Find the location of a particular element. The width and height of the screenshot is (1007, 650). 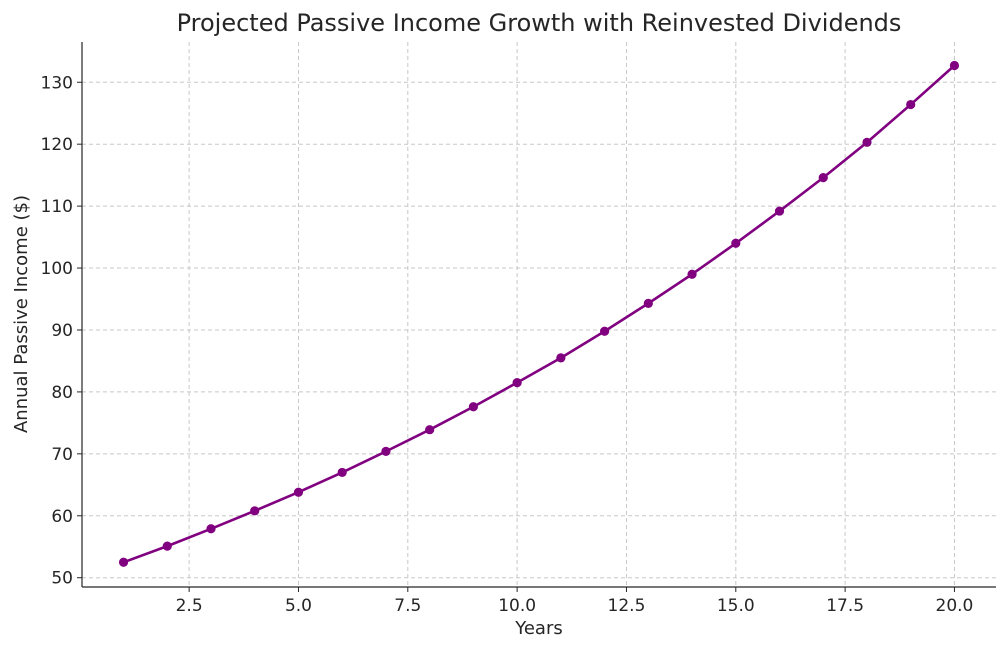

x-tick-label: 17.5 is located at coordinates (845, 606).